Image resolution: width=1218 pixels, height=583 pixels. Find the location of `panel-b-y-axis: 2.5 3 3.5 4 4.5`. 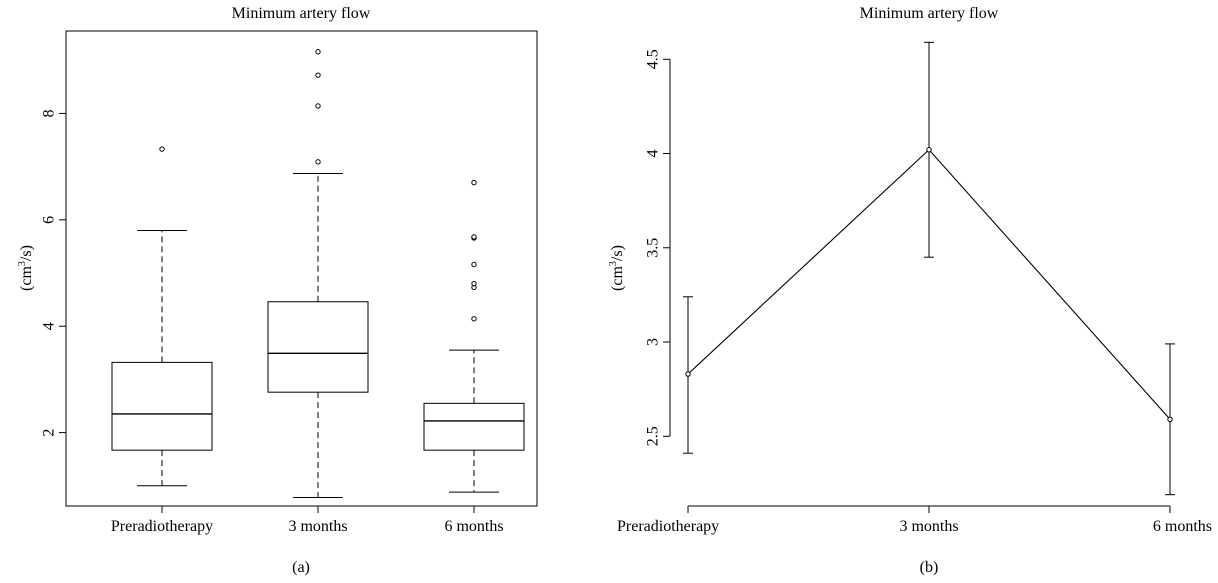

panel-b-y-axis: 2.5 3 3.5 4 4.5 is located at coordinates (658, 247).